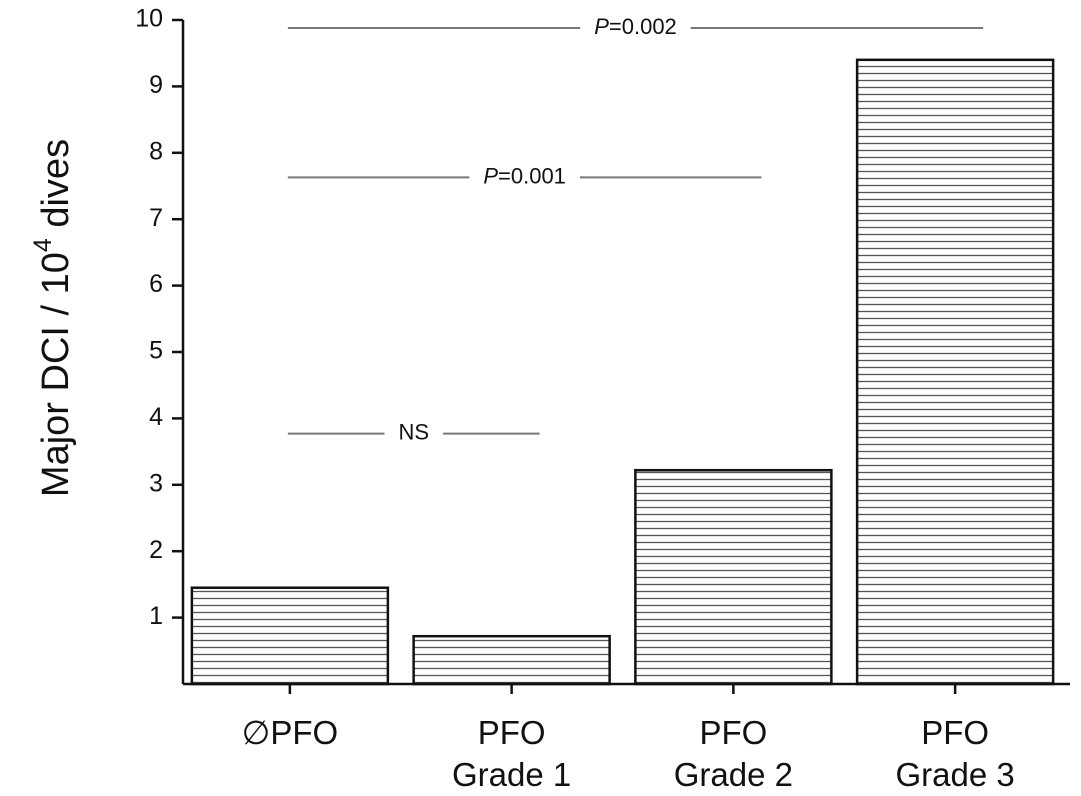  Describe the element at coordinates (156, 417) in the screenshot. I see `y-tick-label: 4` at that location.